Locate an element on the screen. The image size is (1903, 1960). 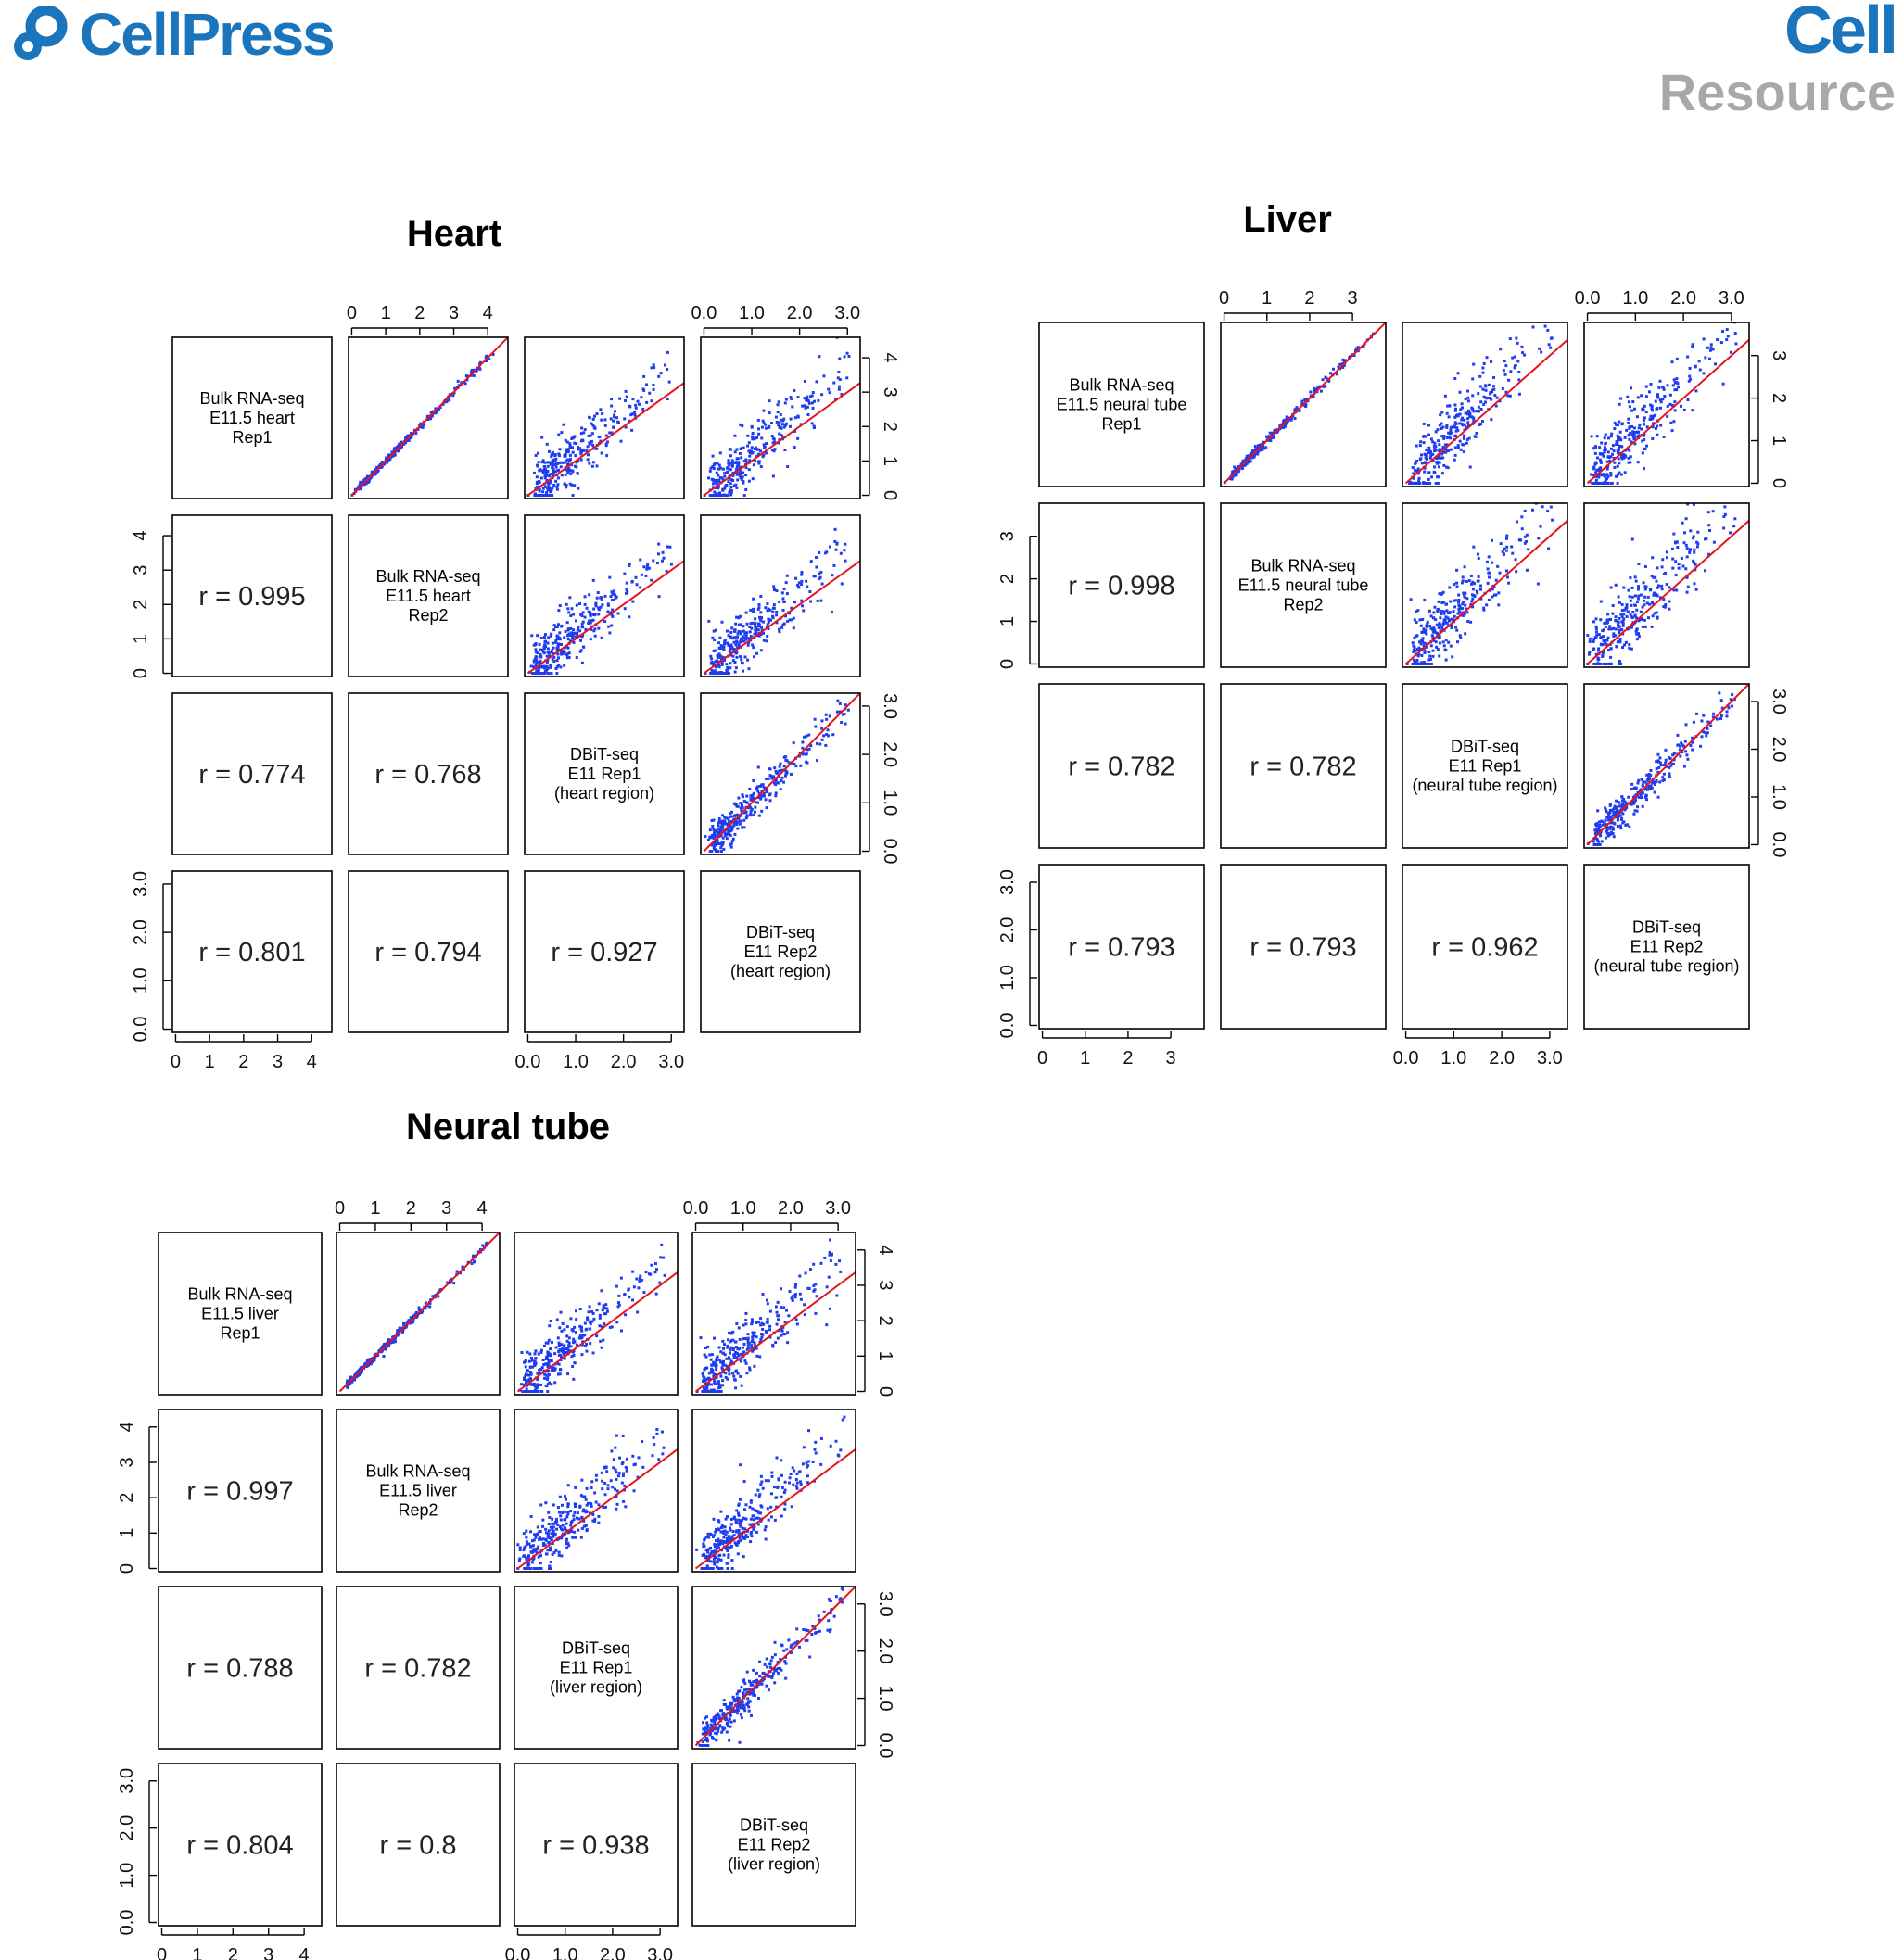
cell-frame is located at coordinates (1485, 404).